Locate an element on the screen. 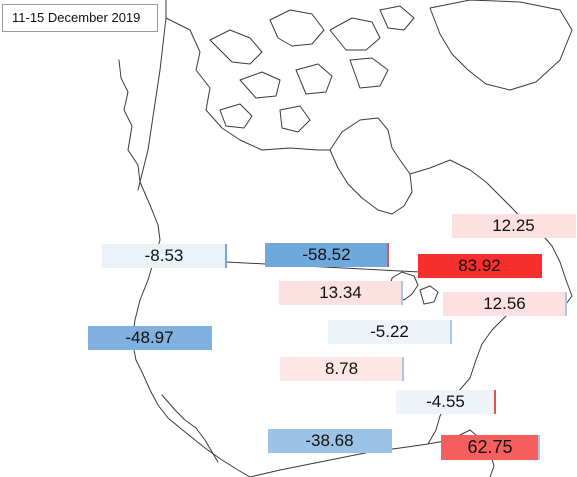 The height and width of the screenshot is (477, 577). northern-coastline is located at coordinates (248, 84).